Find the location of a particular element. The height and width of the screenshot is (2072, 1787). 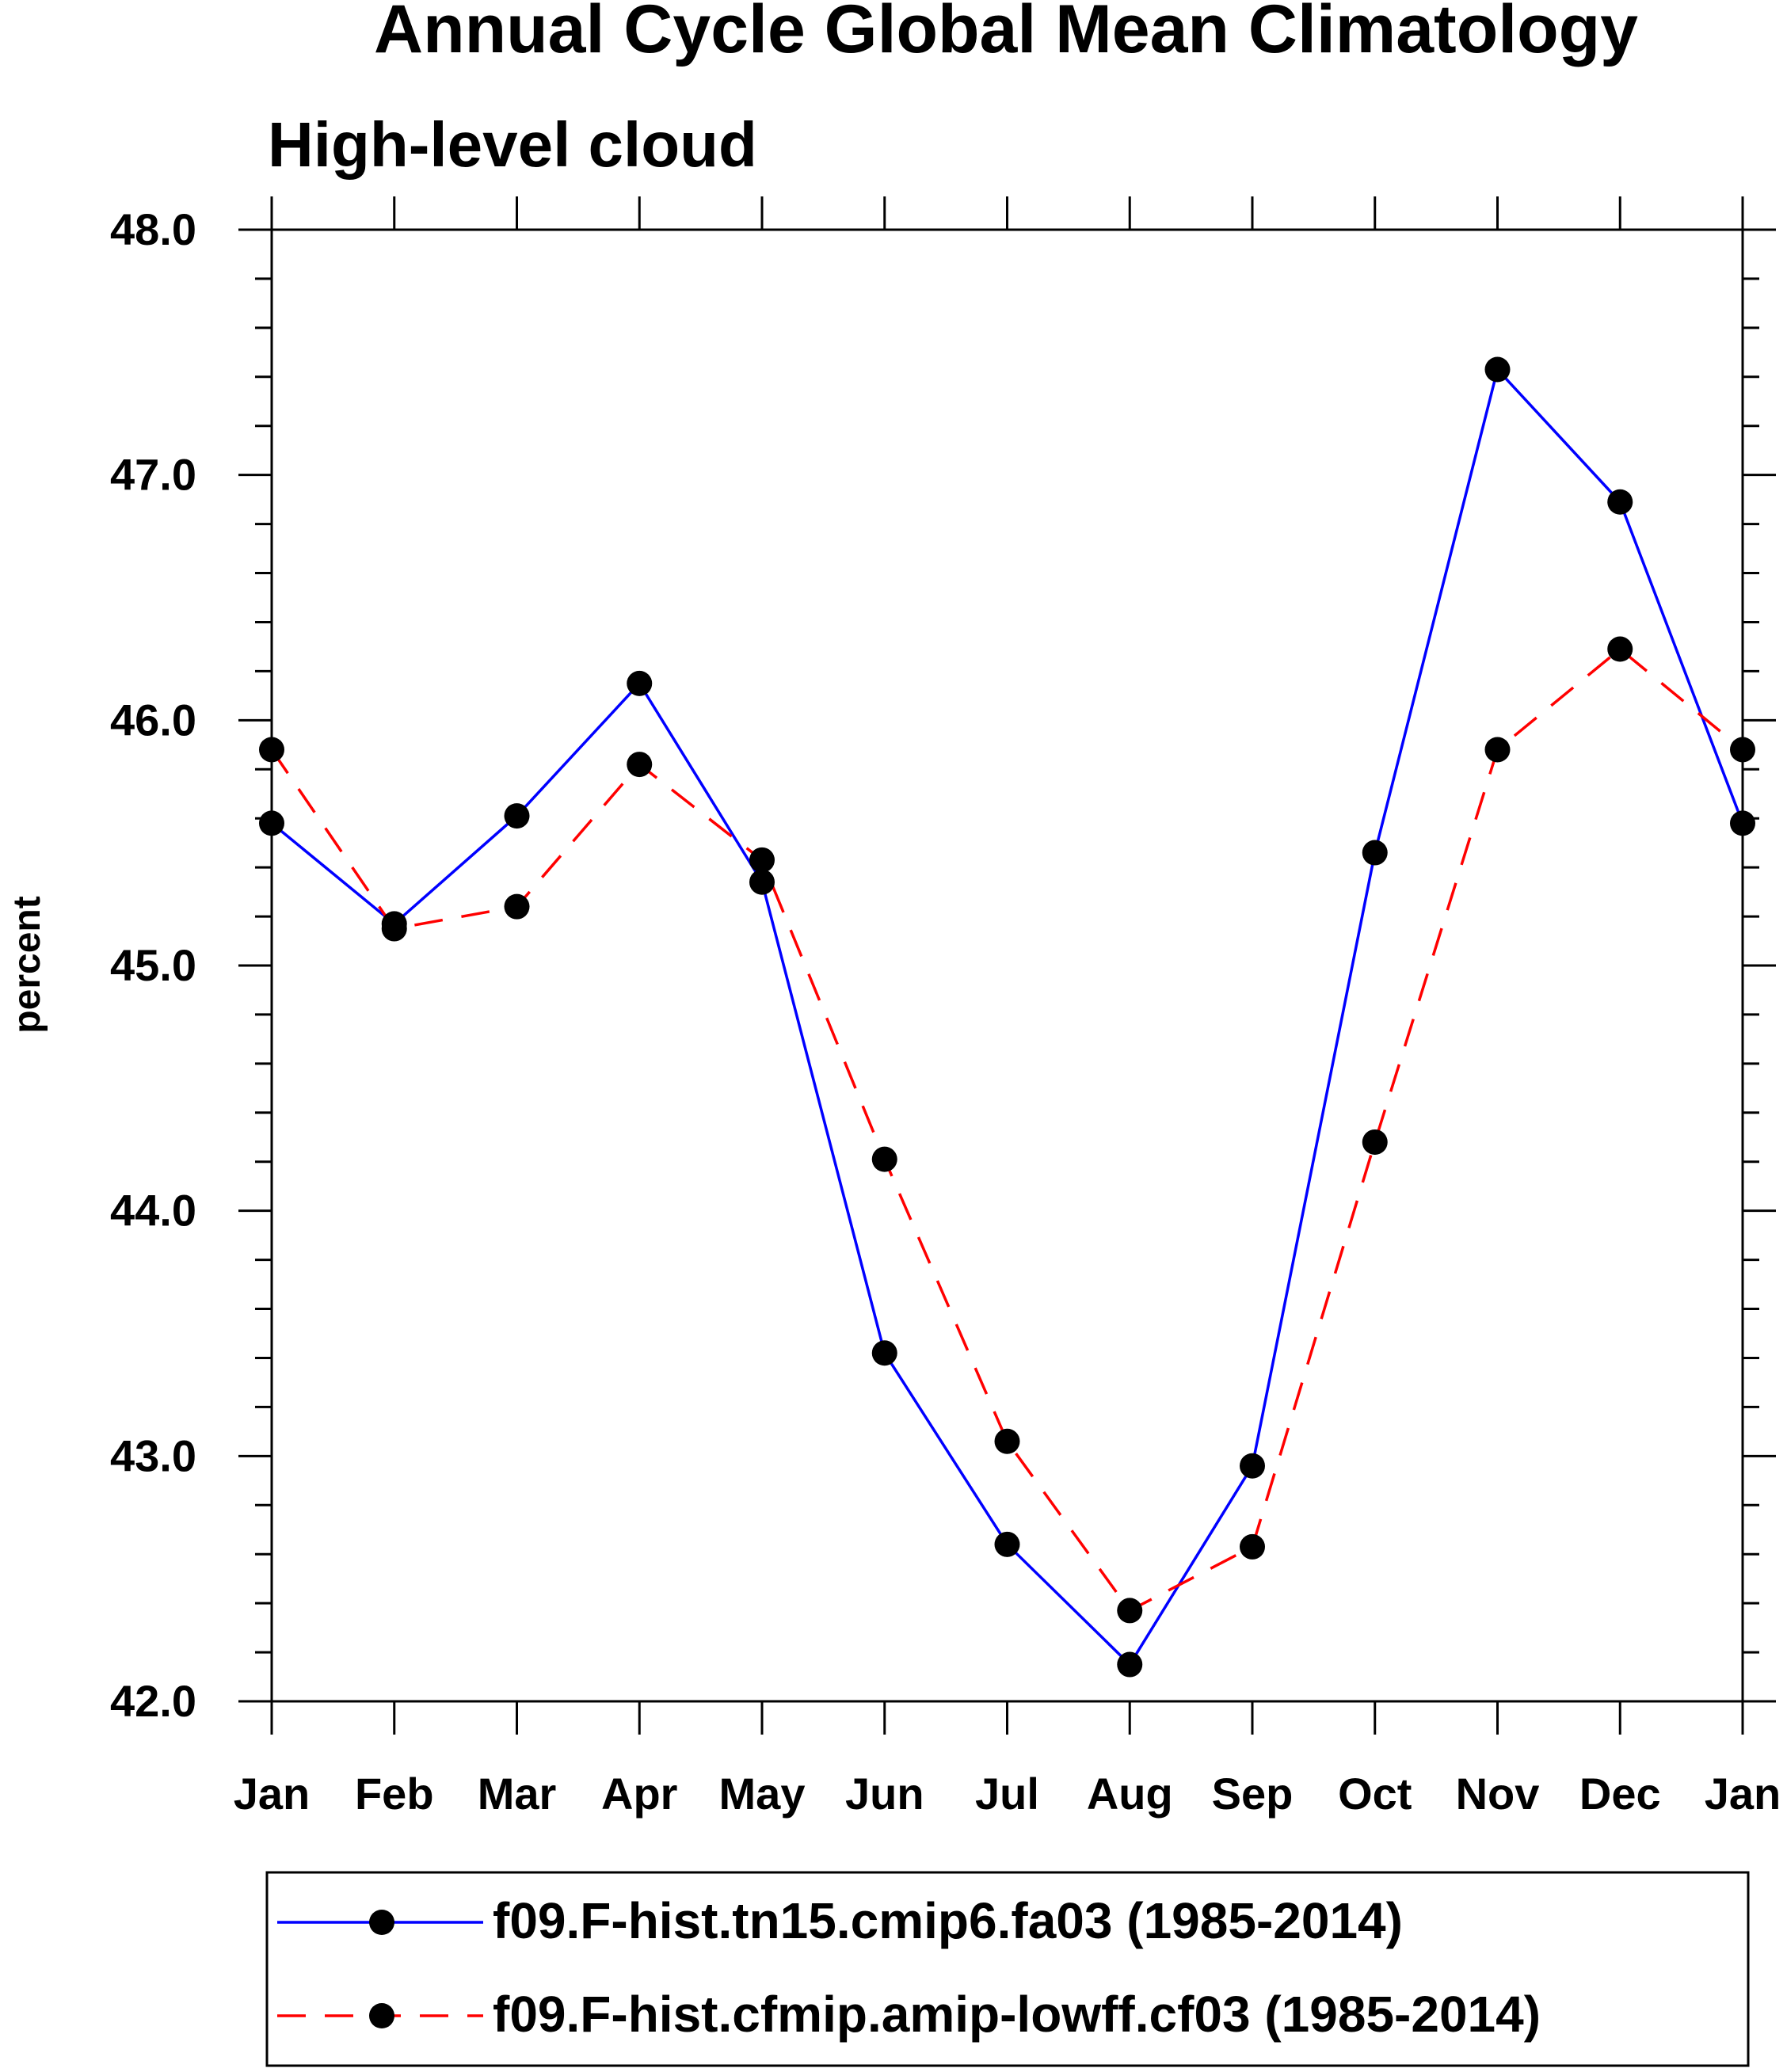

x-tick-label: Jun is located at coordinates (885, 1794).